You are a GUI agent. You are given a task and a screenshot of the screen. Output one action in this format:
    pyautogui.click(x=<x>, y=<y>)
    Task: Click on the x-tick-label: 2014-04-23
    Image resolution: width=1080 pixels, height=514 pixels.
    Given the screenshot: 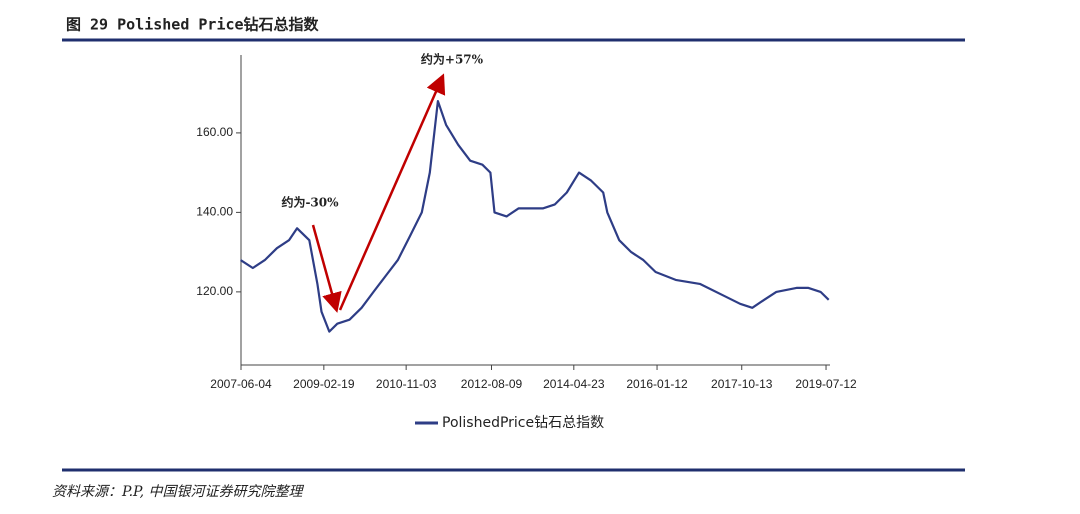 What is the action you would take?
    pyautogui.click(x=574, y=384)
    